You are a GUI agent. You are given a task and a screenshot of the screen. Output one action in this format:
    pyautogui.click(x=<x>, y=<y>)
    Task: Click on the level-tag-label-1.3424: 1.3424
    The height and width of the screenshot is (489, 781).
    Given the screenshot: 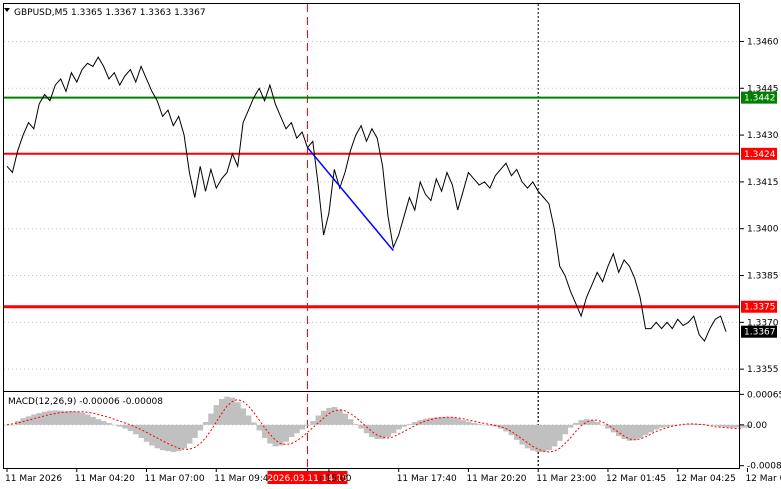 What is the action you would take?
    pyautogui.click(x=760, y=155)
    